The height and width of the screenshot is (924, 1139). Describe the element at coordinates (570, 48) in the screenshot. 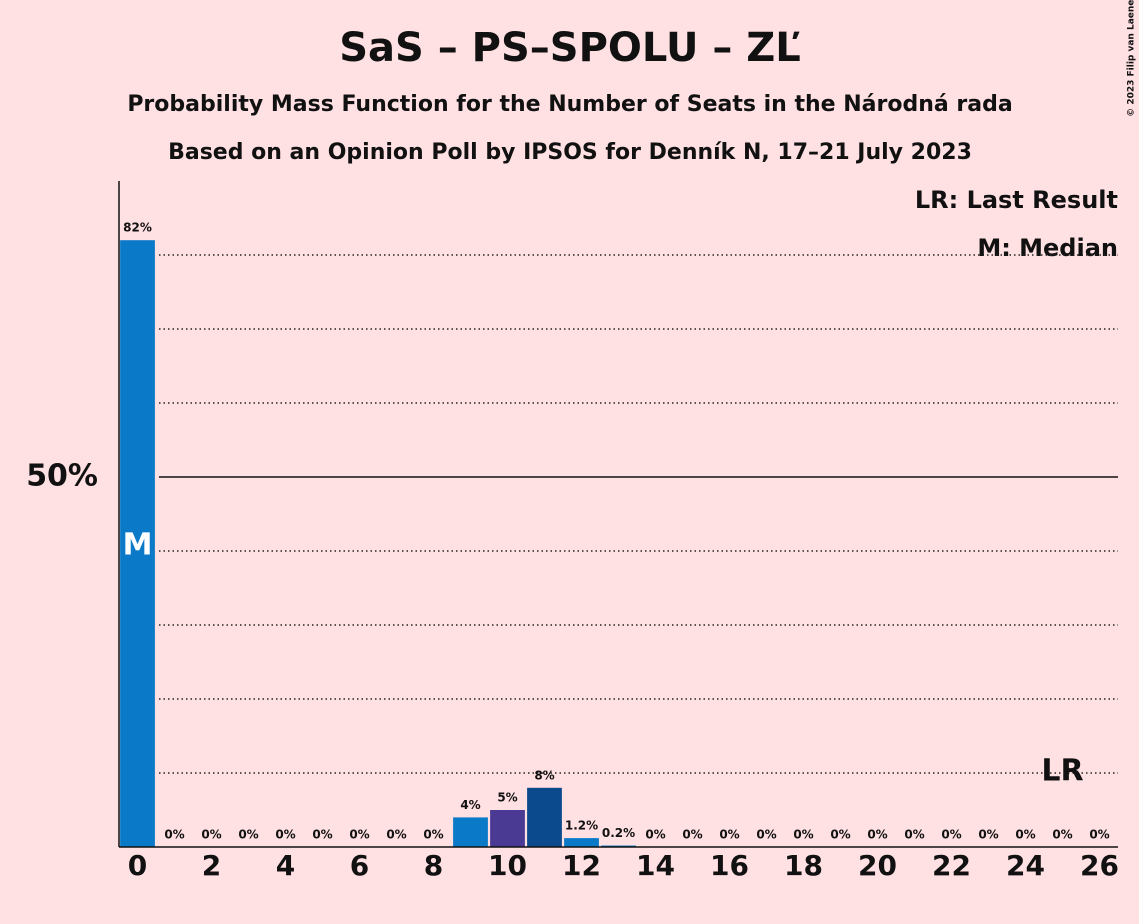

I see `chart-title: SaS – PS–SPOLU – ZĽ` at that location.